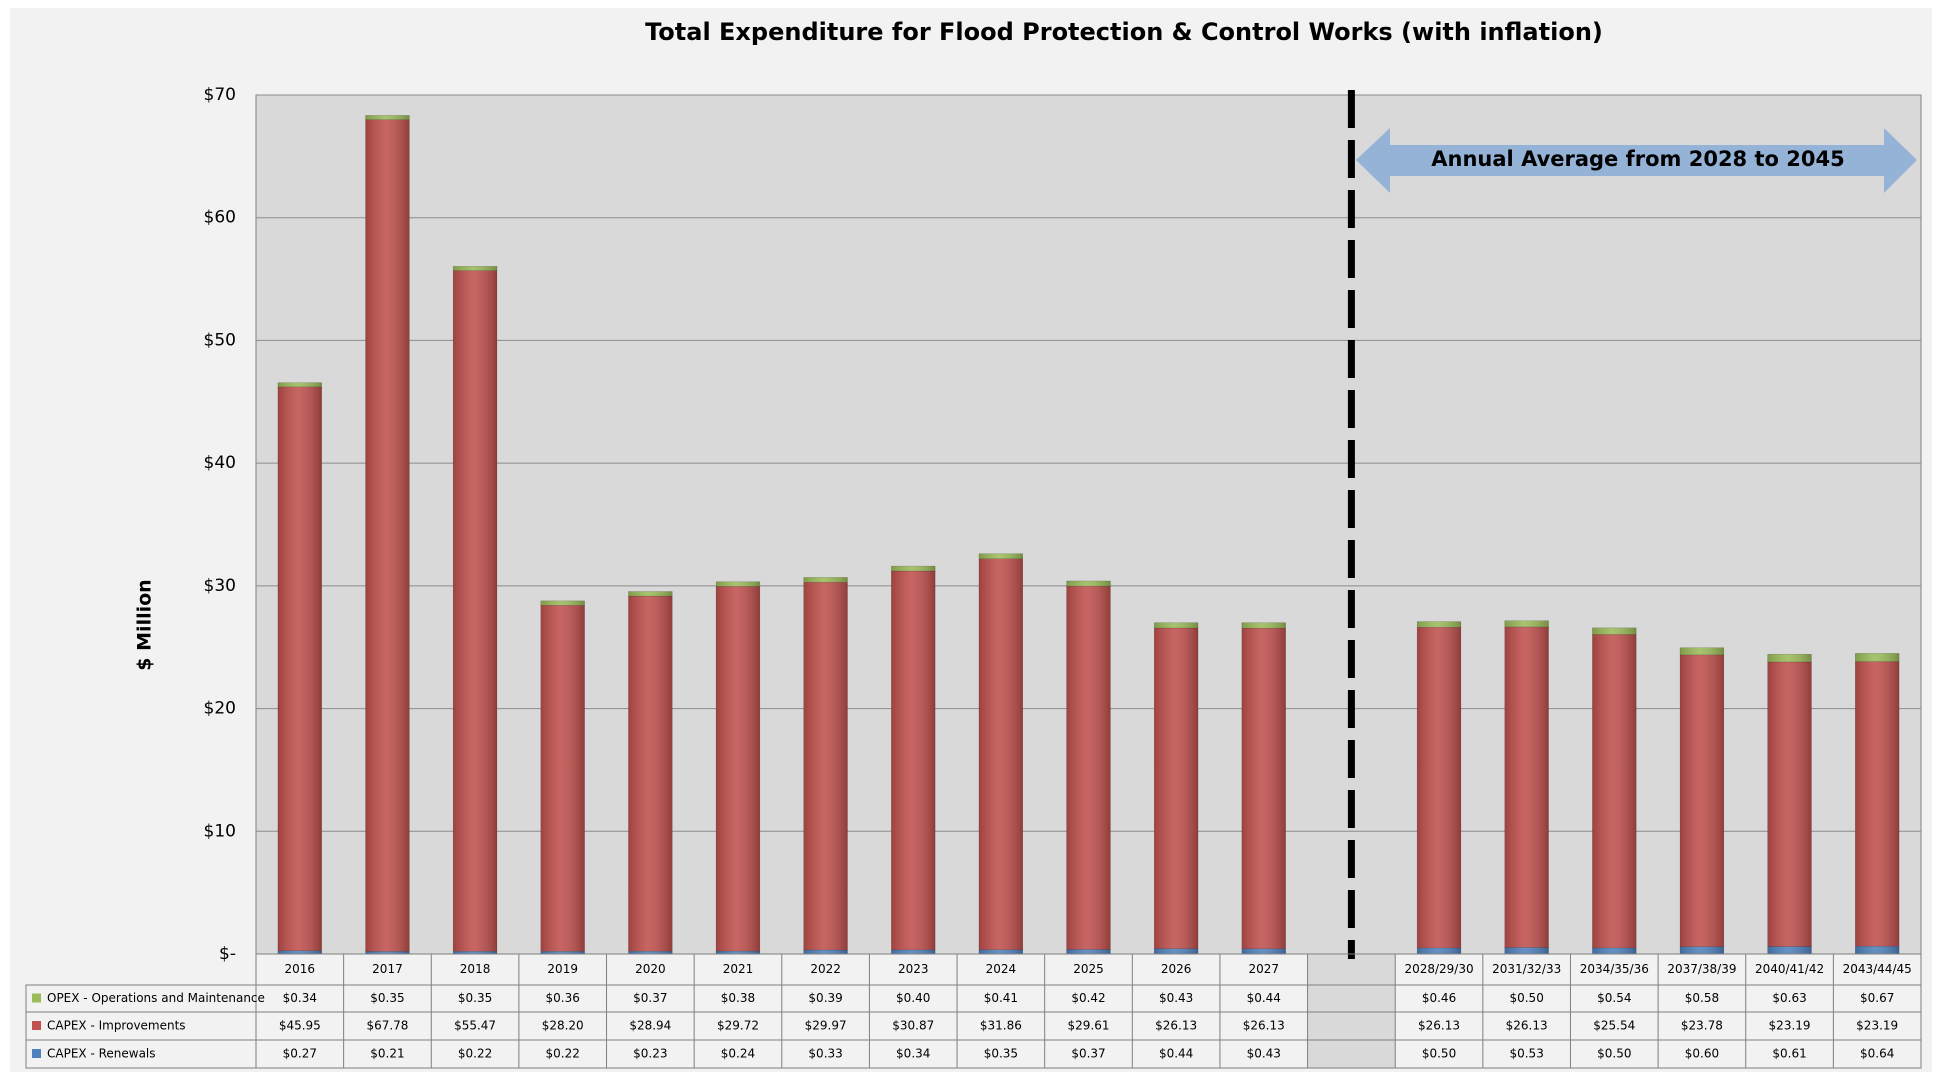  I want to click on x-tick-label: 2016, so click(300, 969).